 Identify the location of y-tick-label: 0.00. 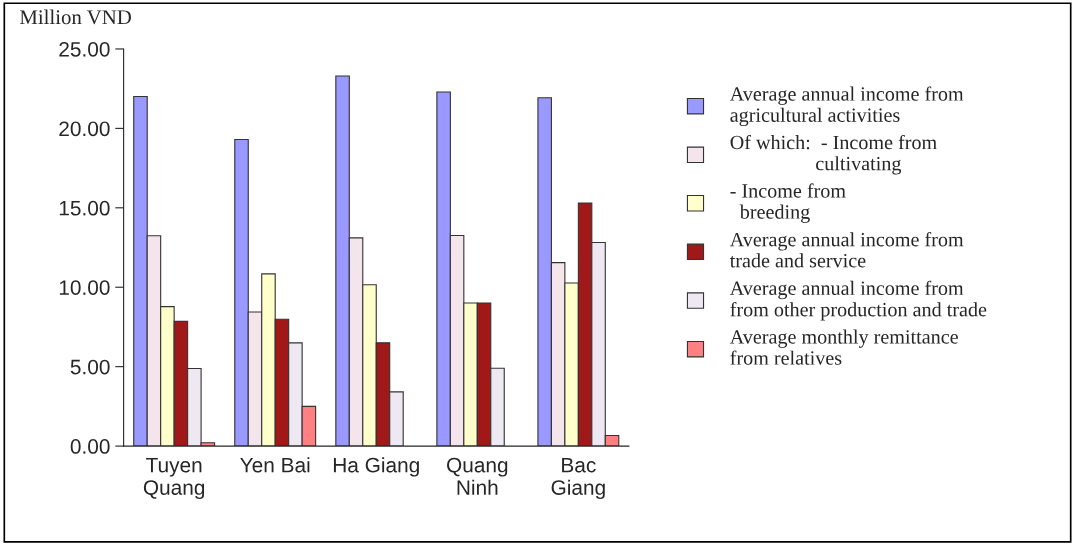
(90, 446).